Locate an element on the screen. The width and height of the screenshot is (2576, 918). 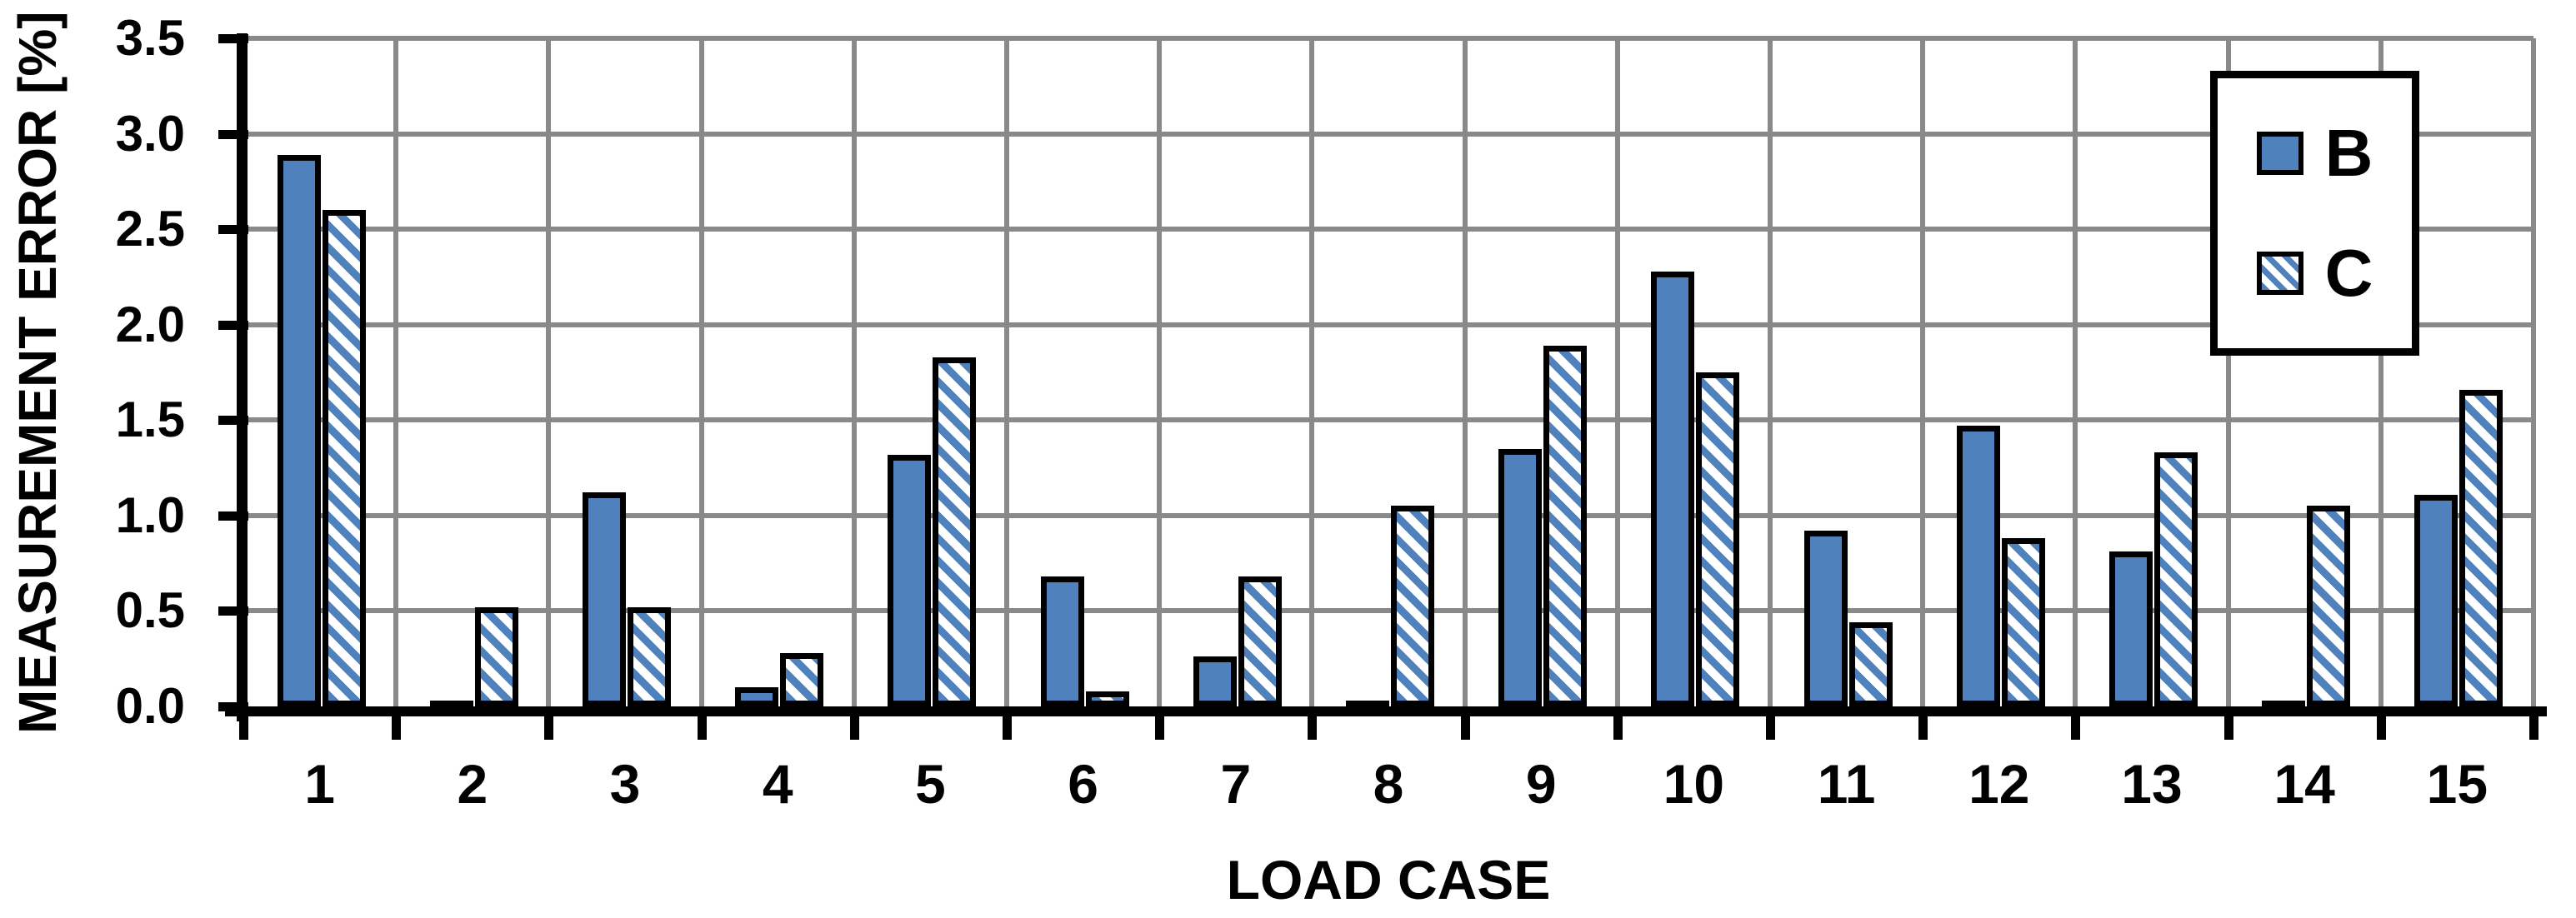
gridline-h-3.0 is located at coordinates (1388, 134).